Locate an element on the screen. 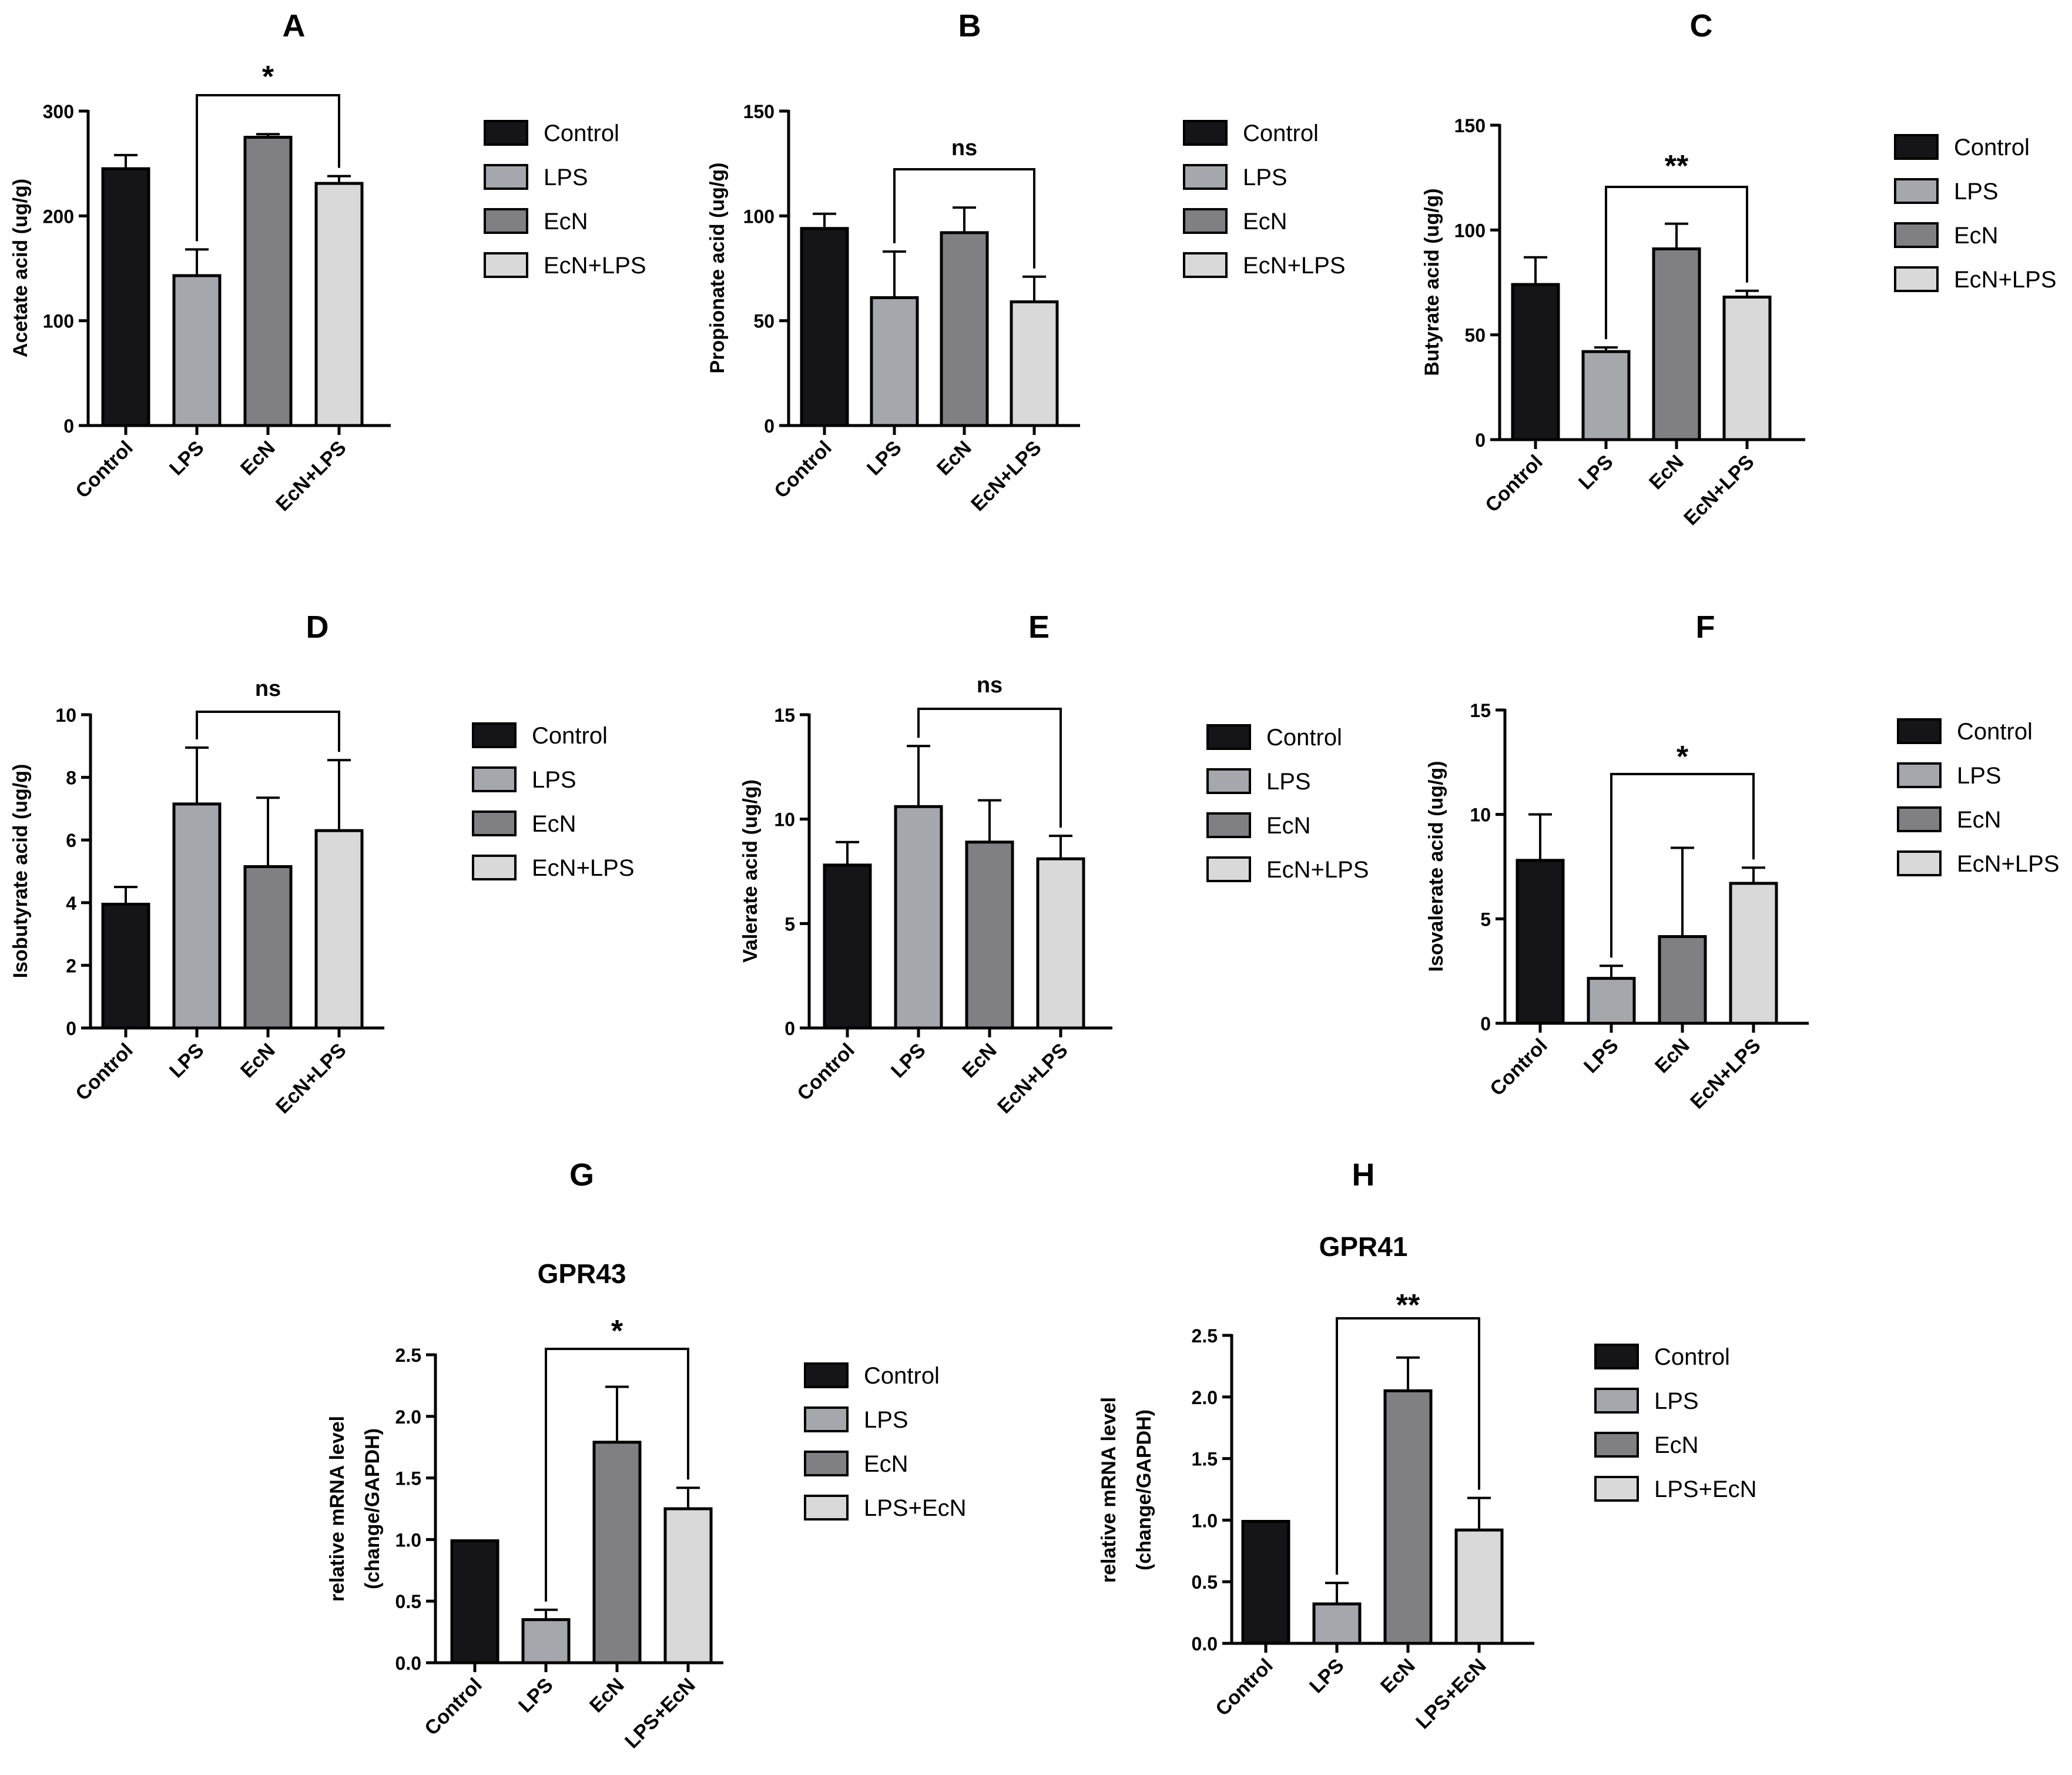  y-tick-label: 50 is located at coordinates (764, 321).